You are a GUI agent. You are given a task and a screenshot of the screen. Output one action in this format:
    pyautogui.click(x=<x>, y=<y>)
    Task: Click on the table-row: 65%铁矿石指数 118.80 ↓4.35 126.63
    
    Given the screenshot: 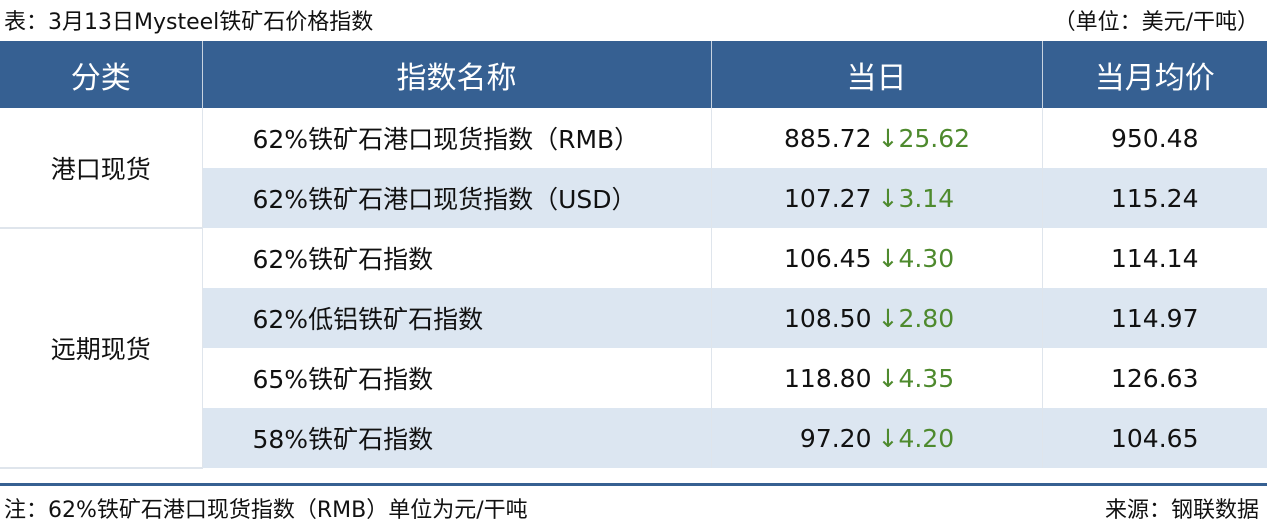 What is the action you would take?
    pyautogui.click(x=633, y=378)
    